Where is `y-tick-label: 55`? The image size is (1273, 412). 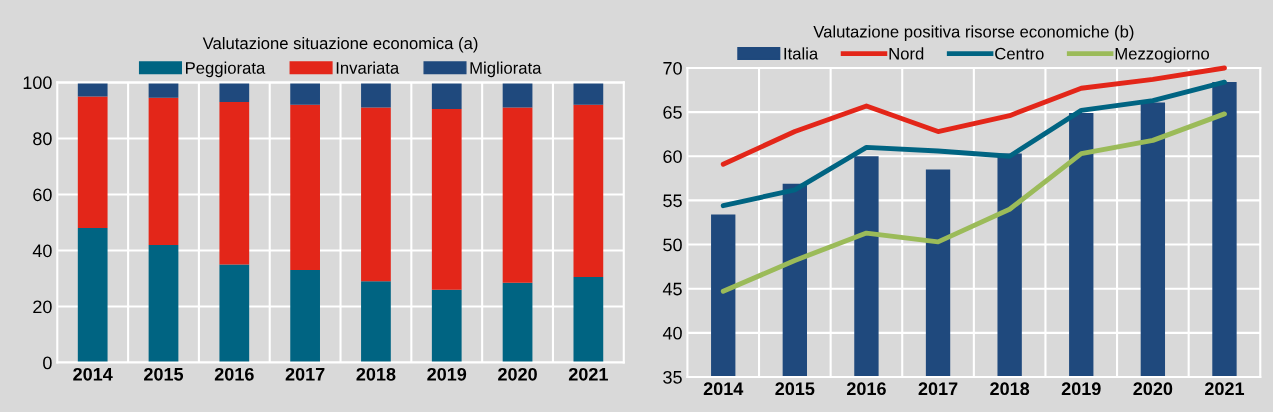 y-tick-label: 55 is located at coordinates (672, 201).